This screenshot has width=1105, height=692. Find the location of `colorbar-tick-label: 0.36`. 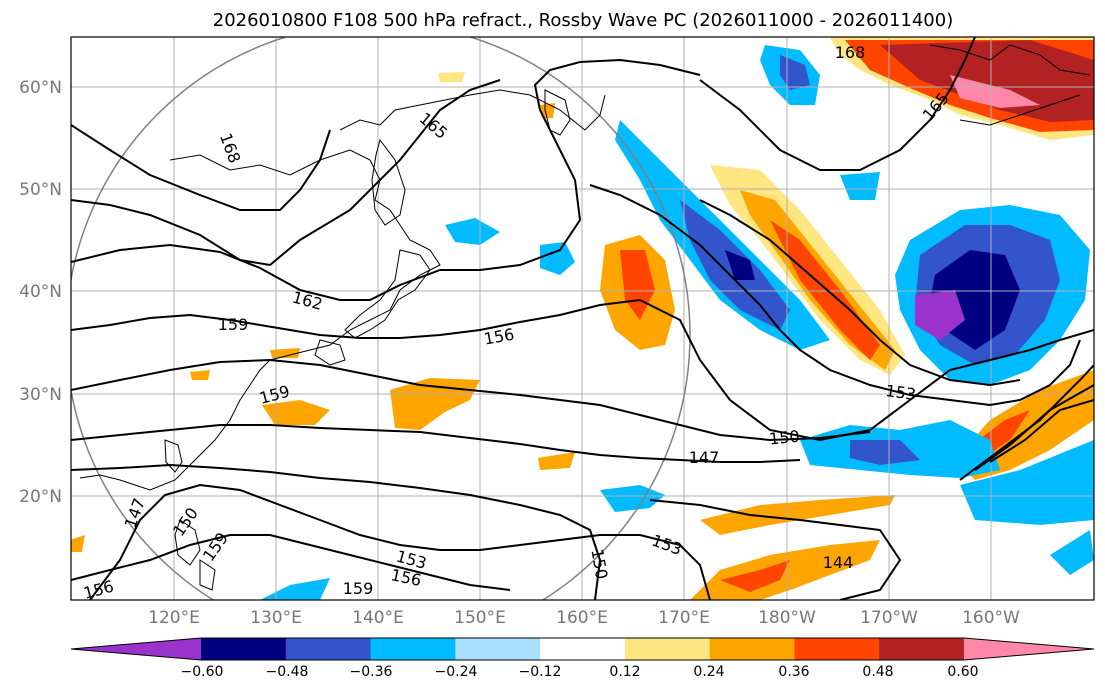

colorbar-tick-label: 0.36 is located at coordinates (793, 672).